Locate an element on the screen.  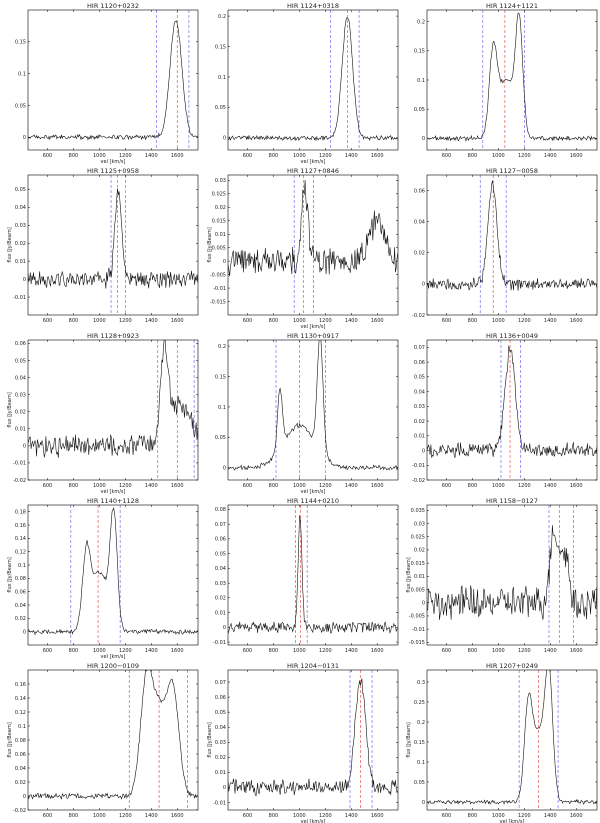
panel-title: HIR 1204−0131 is located at coordinates (313, 666).